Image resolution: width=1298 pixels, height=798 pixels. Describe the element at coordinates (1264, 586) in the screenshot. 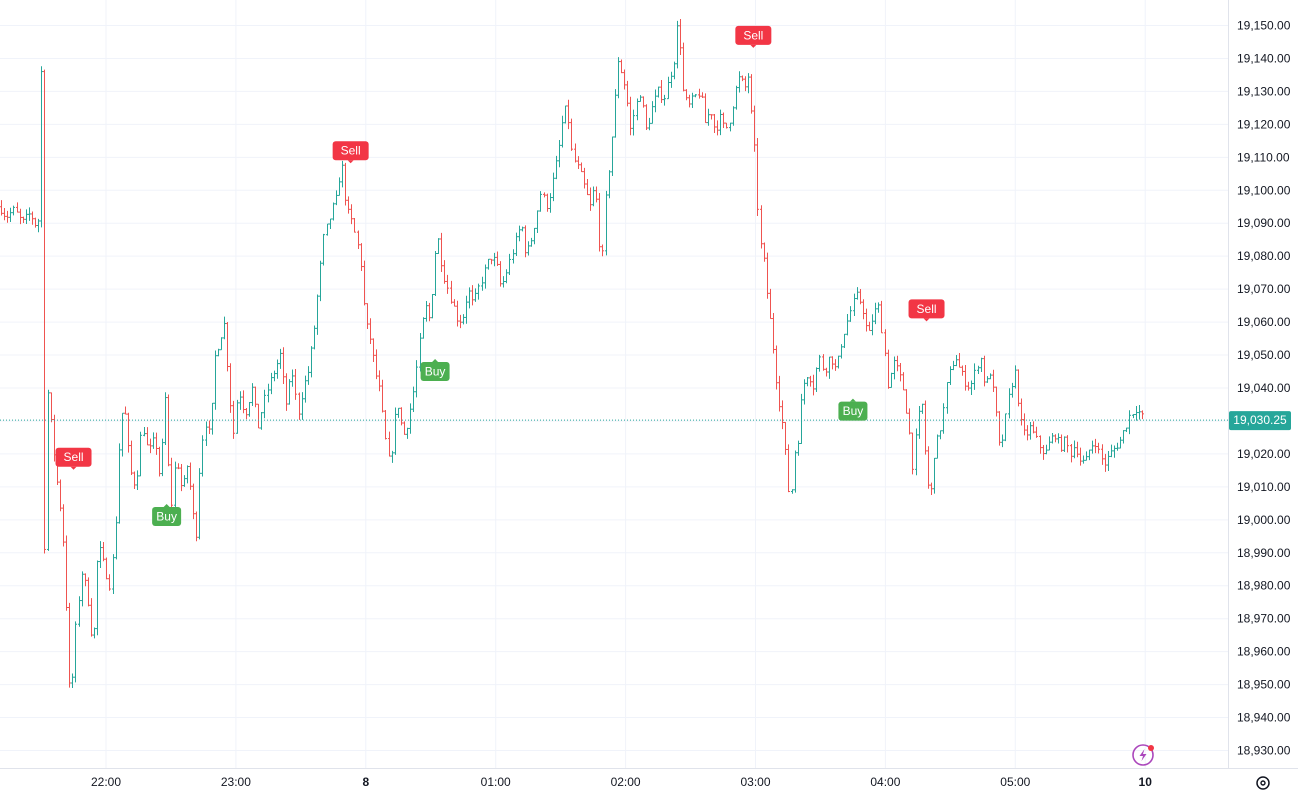

I see `price-tick-label: 18,980.00` at that location.